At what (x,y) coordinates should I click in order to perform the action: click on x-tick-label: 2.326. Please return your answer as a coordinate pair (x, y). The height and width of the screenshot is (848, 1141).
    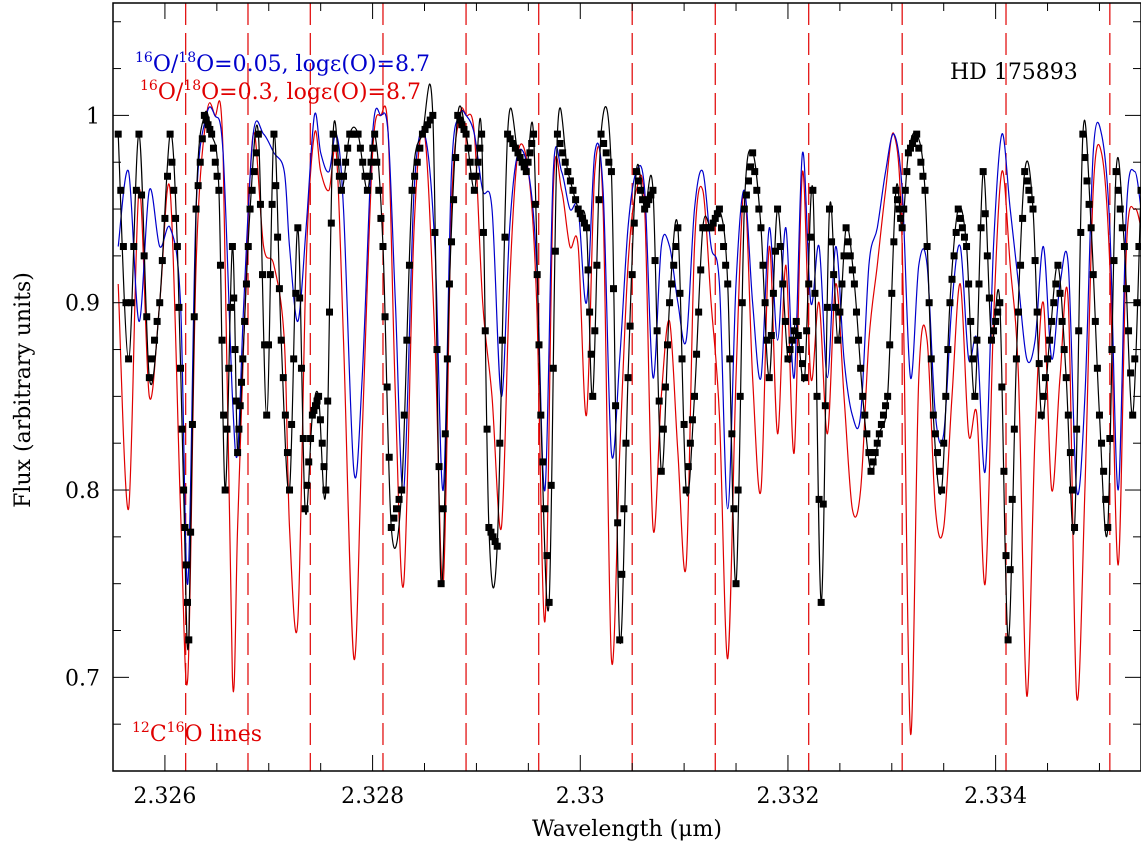
    Looking at the image, I should click on (164, 796).